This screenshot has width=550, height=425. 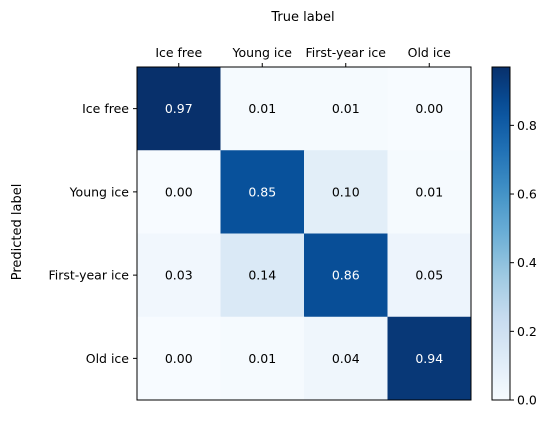 I want to click on x-tick-label: Young ice, so click(x=262, y=52).